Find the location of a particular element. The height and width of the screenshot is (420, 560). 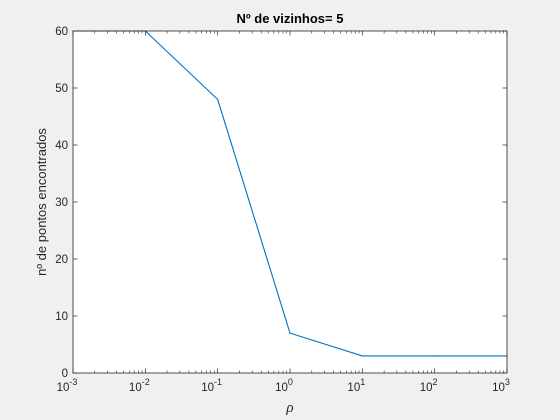

x-tick-label: 10⁻³ is located at coordinates (67, 385).